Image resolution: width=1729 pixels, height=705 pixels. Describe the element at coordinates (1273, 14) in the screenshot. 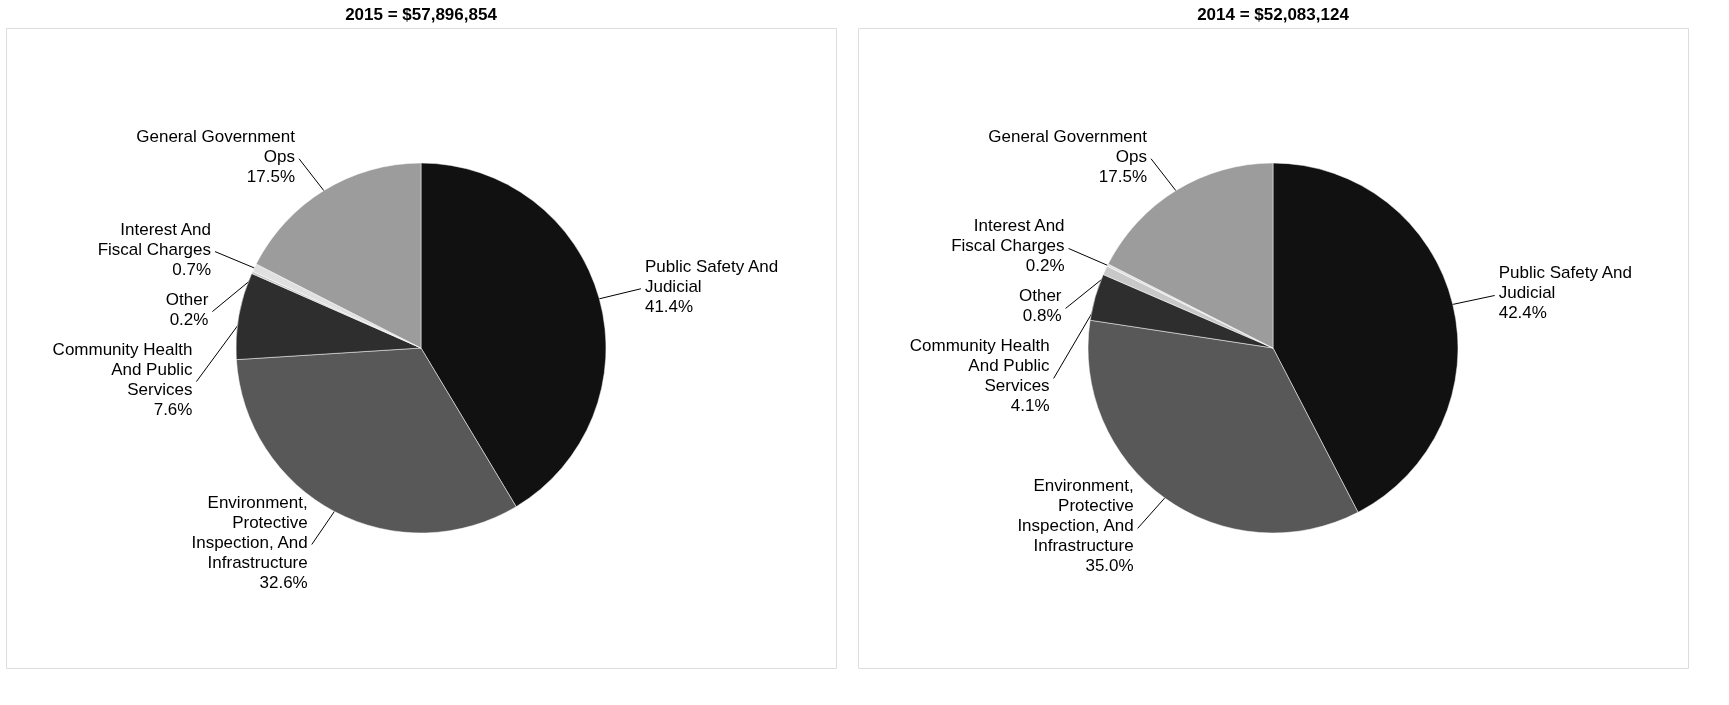

I see `chart-title: 2014 = $52,083,124` at that location.